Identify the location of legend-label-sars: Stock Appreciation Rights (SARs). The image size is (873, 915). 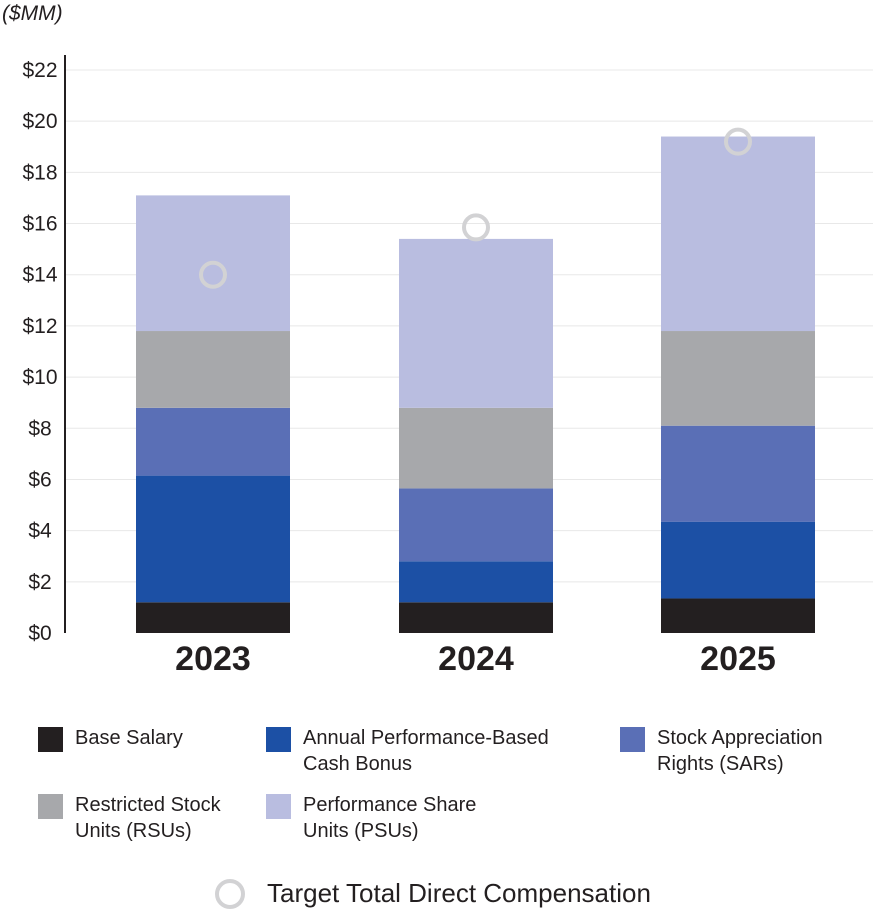
(740, 751).